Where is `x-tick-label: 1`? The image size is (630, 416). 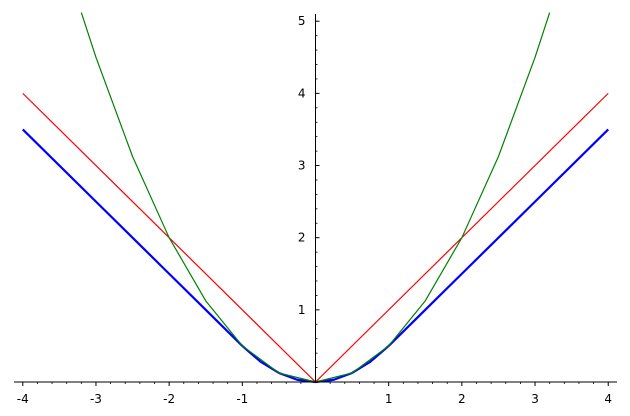
x-tick-label: 1 is located at coordinates (389, 399).